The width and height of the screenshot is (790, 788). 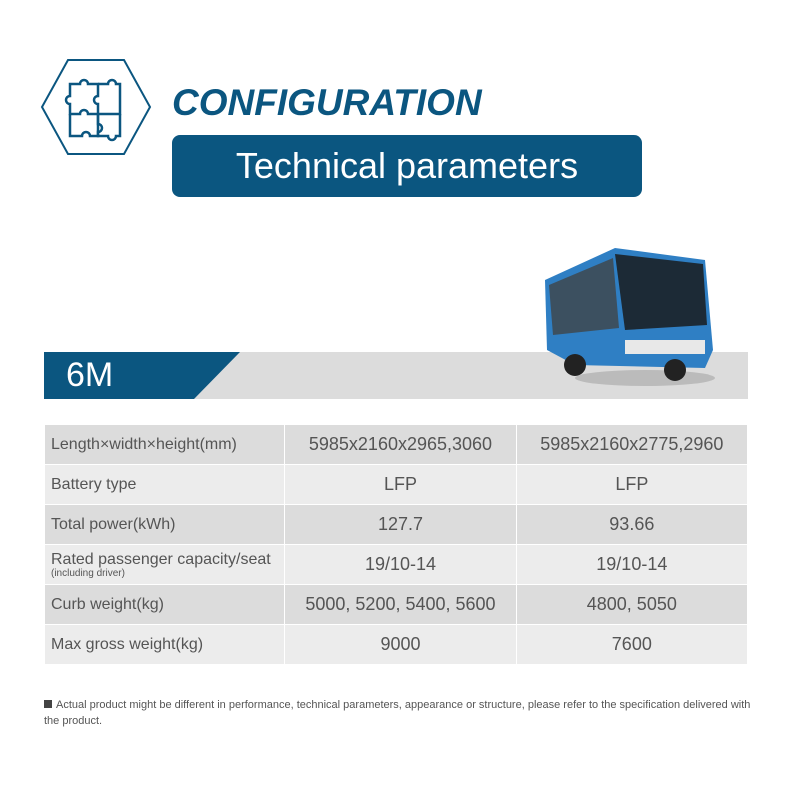 I want to click on section-subtitle: Technical parameters, so click(x=407, y=166).